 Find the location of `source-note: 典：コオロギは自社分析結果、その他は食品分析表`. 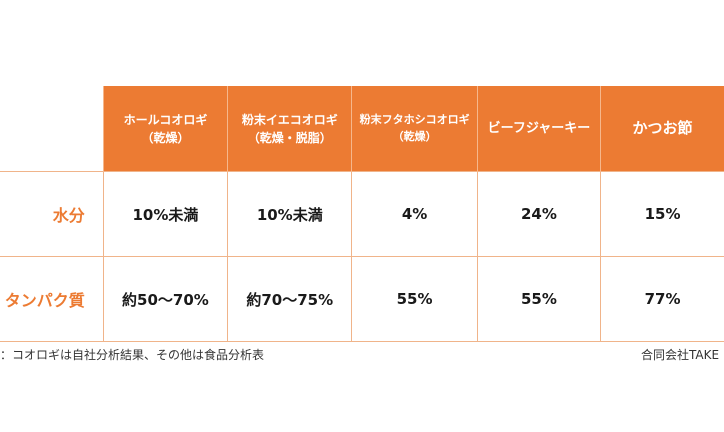

source-note: 典：コオロギは自社分析結果、その他は食品分析表 is located at coordinates (132, 355).